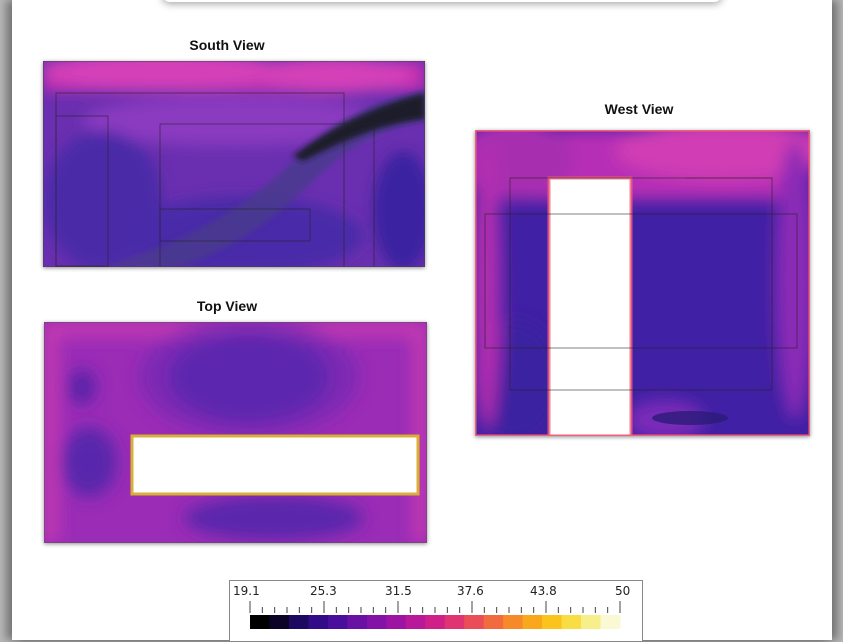  I want to click on legend-tick-label: 25.3, so click(323, 591).